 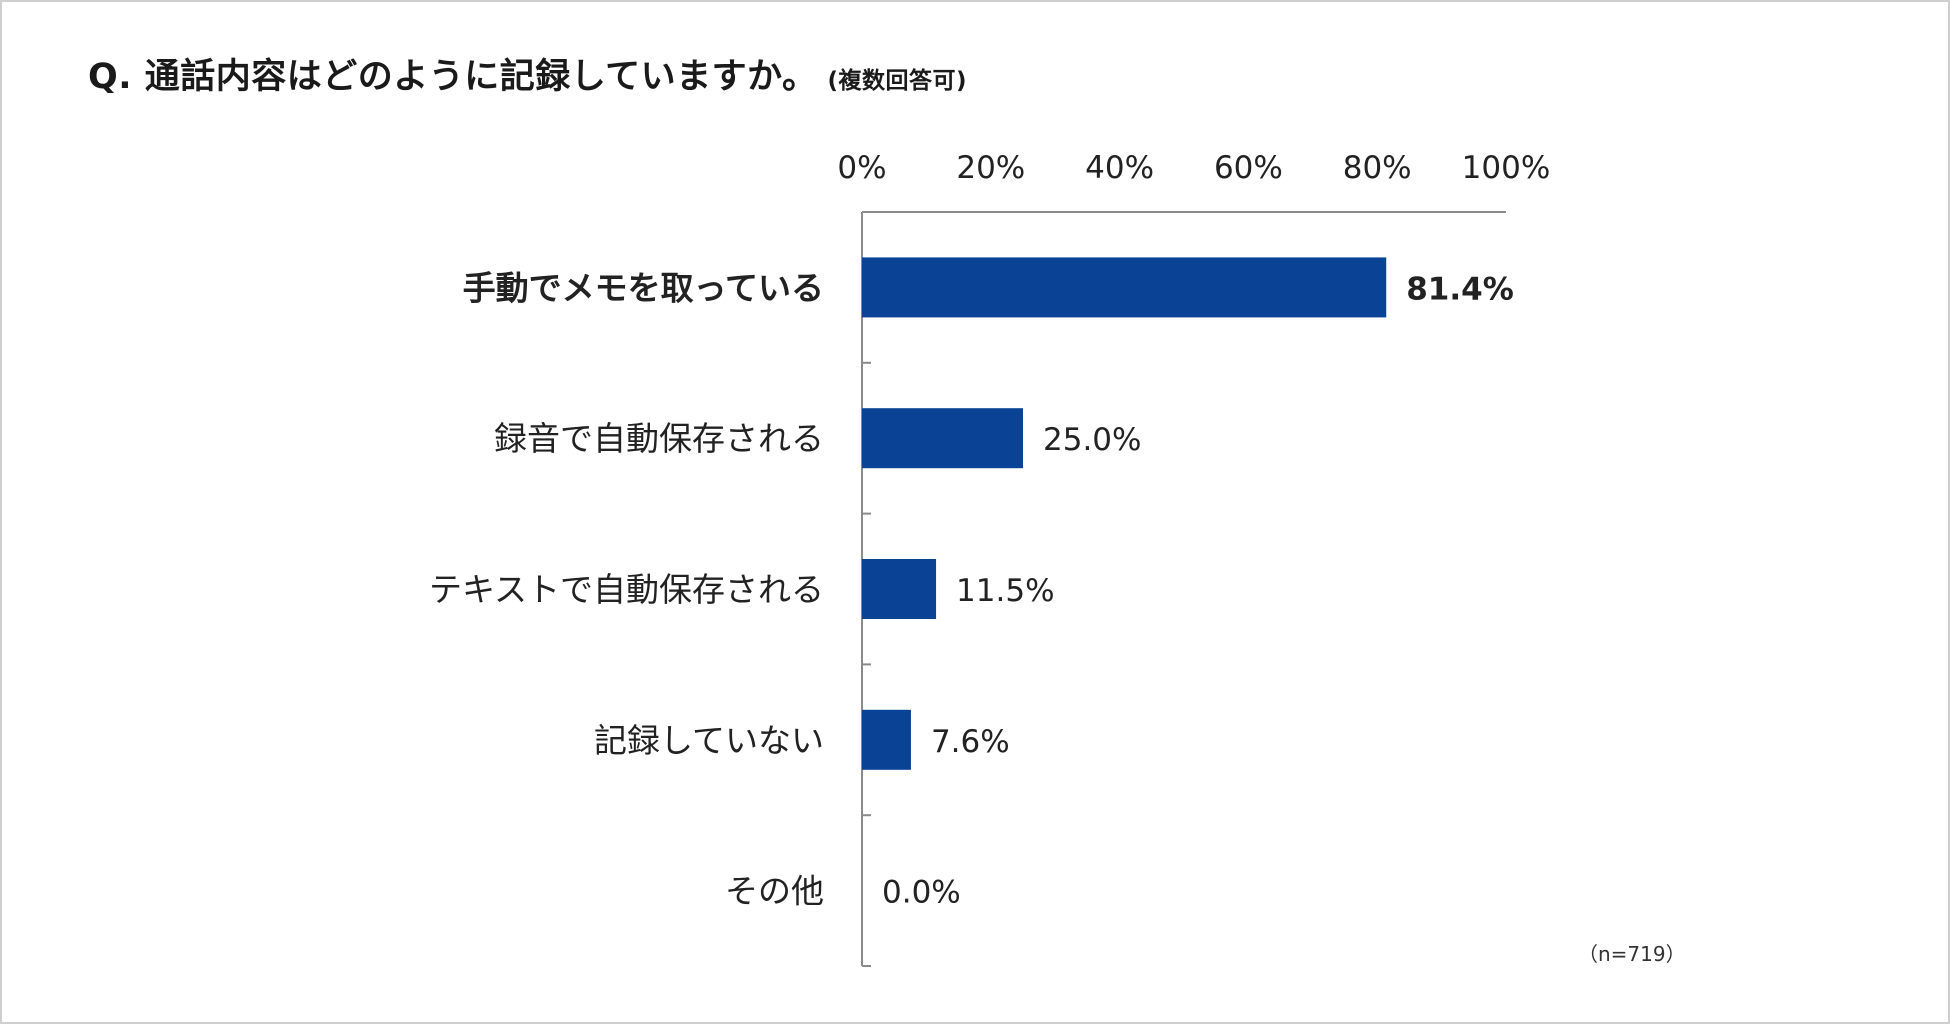 What do you see at coordinates (921, 893) in the screenshot?
I see `data-label: 0.0%` at bounding box center [921, 893].